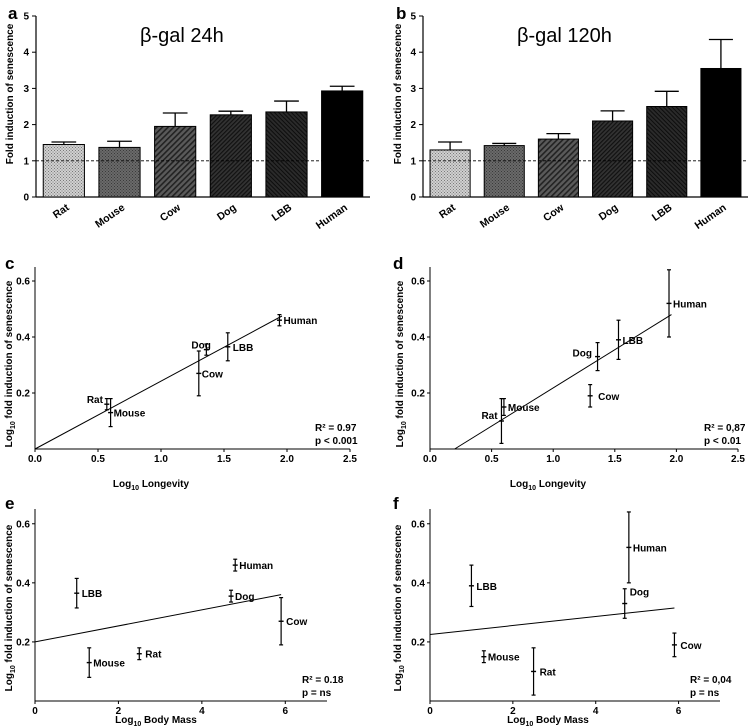  What do you see at coordinates (35, 711) in the screenshot?
I see `panel-e-xtick-label: 0` at bounding box center [35, 711].